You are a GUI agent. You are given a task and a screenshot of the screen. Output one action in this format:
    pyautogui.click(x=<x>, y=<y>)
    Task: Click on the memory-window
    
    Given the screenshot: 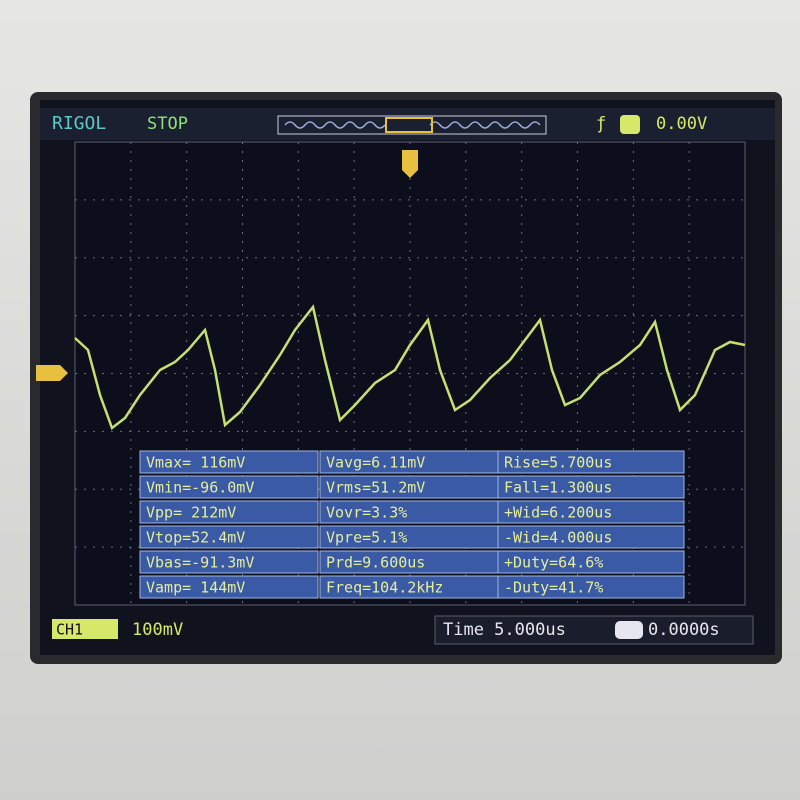 What is the action you would take?
    pyautogui.click(x=409, y=125)
    